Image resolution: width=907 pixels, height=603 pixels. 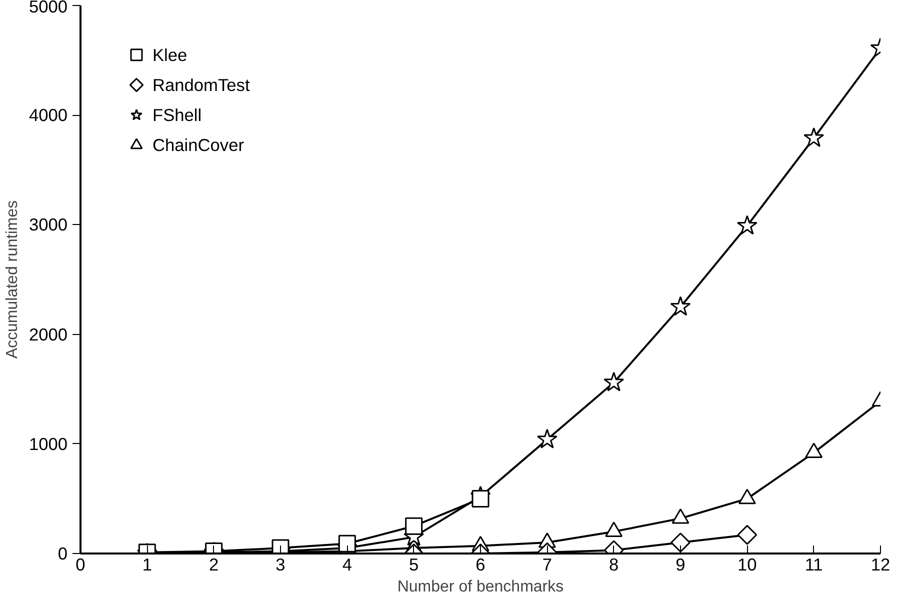 What do you see at coordinates (48, 444) in the screenshot?
I see `y-tick-label: 1000` at bounding box center [48, 444].